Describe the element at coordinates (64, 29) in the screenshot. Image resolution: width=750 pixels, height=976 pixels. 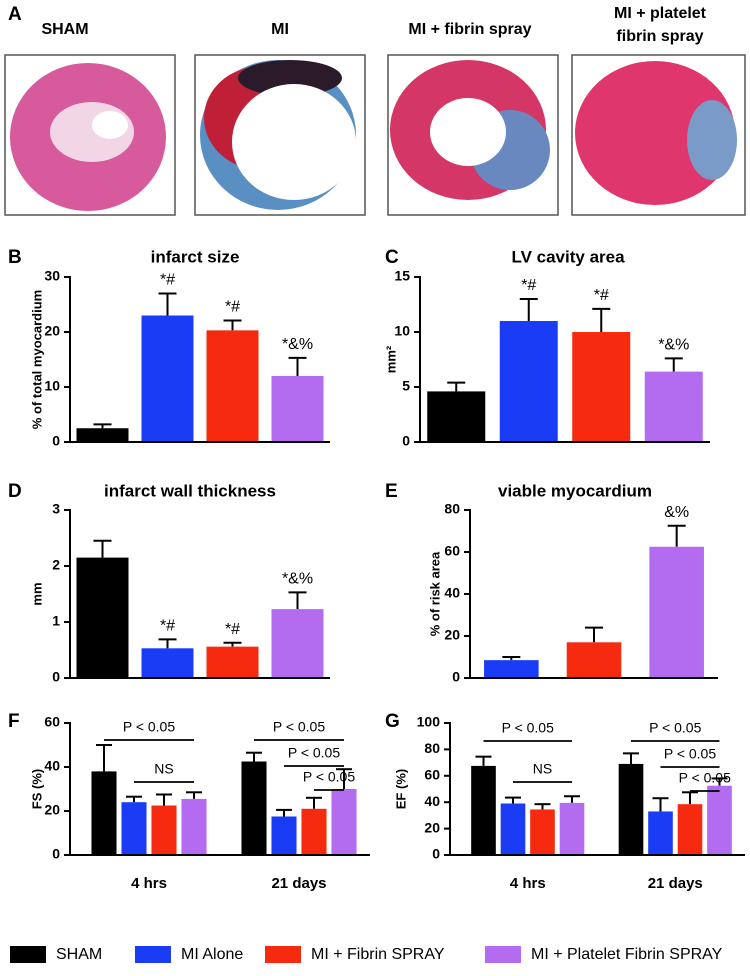
I see `image-caption: SHAM` at that location.